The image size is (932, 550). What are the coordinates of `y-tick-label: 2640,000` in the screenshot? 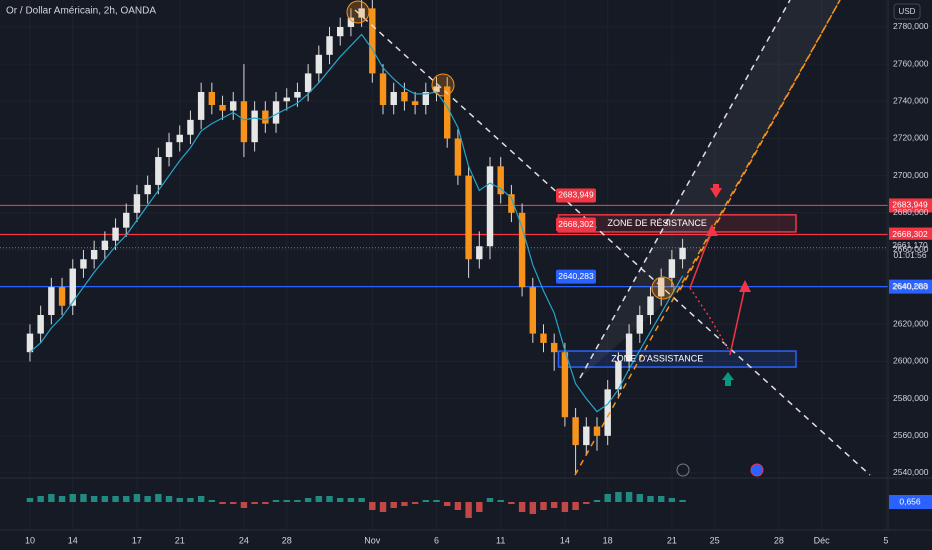 It's located at (911, 286).